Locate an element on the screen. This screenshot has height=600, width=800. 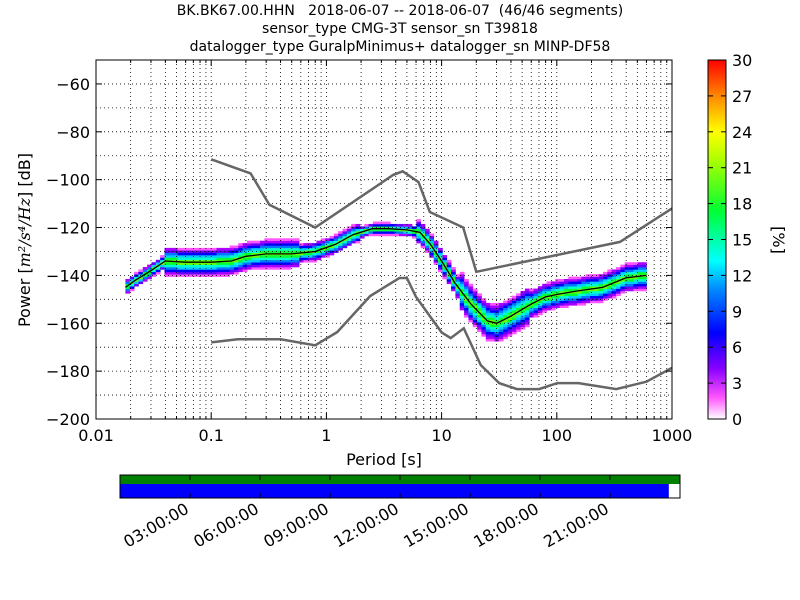
y-tick-label: −180 is located at coordinates (68, 371).